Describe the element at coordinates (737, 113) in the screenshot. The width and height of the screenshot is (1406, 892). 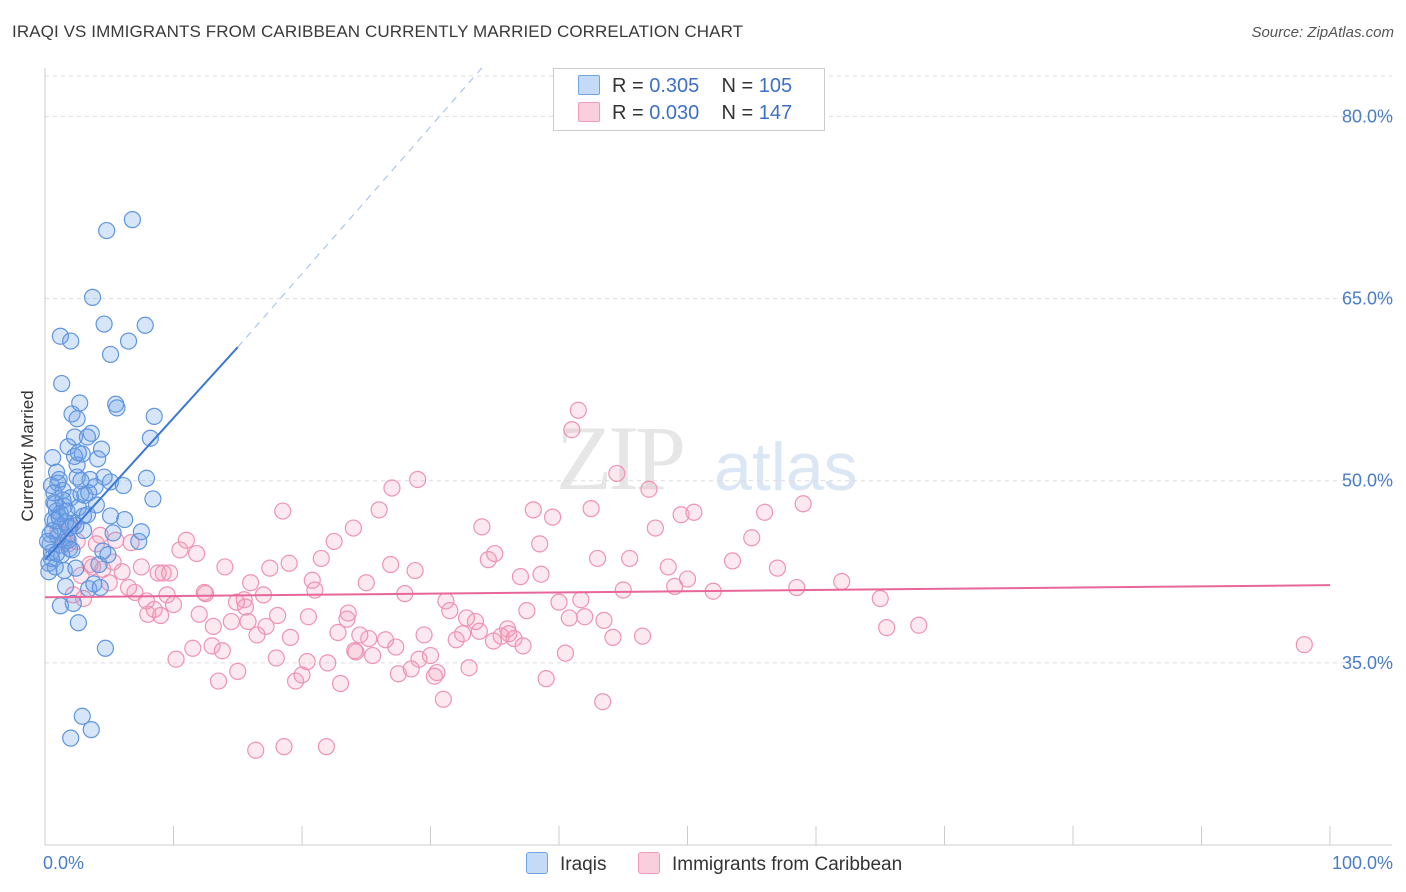
I see `legend-n-label: N =` at that location.